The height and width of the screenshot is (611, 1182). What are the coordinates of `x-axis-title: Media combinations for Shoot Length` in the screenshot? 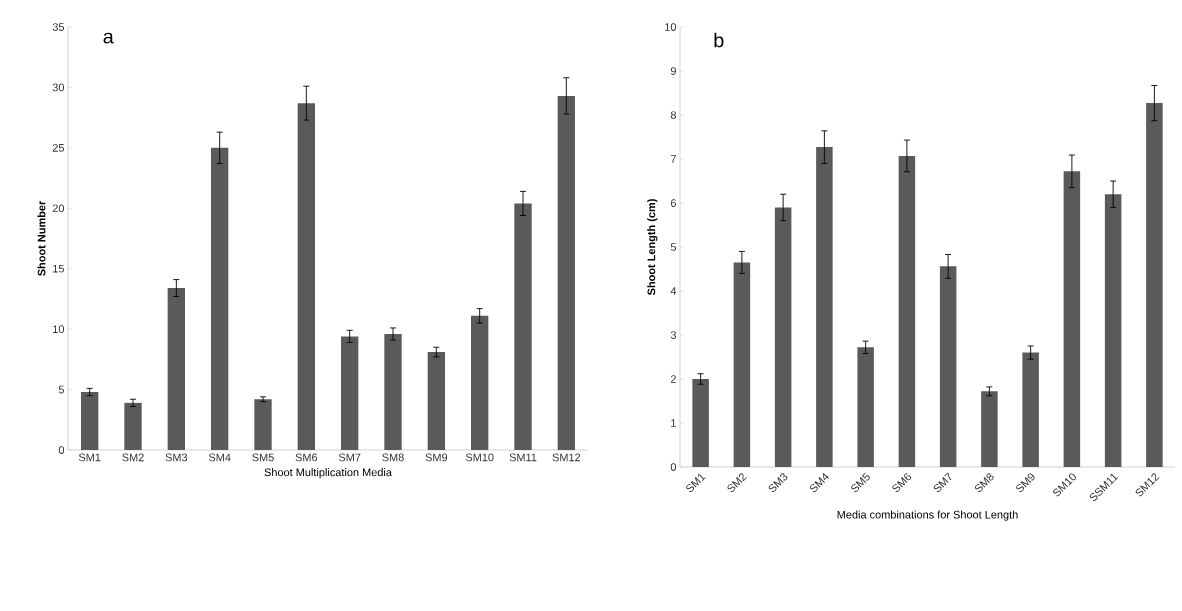 It's located at (927, 515).